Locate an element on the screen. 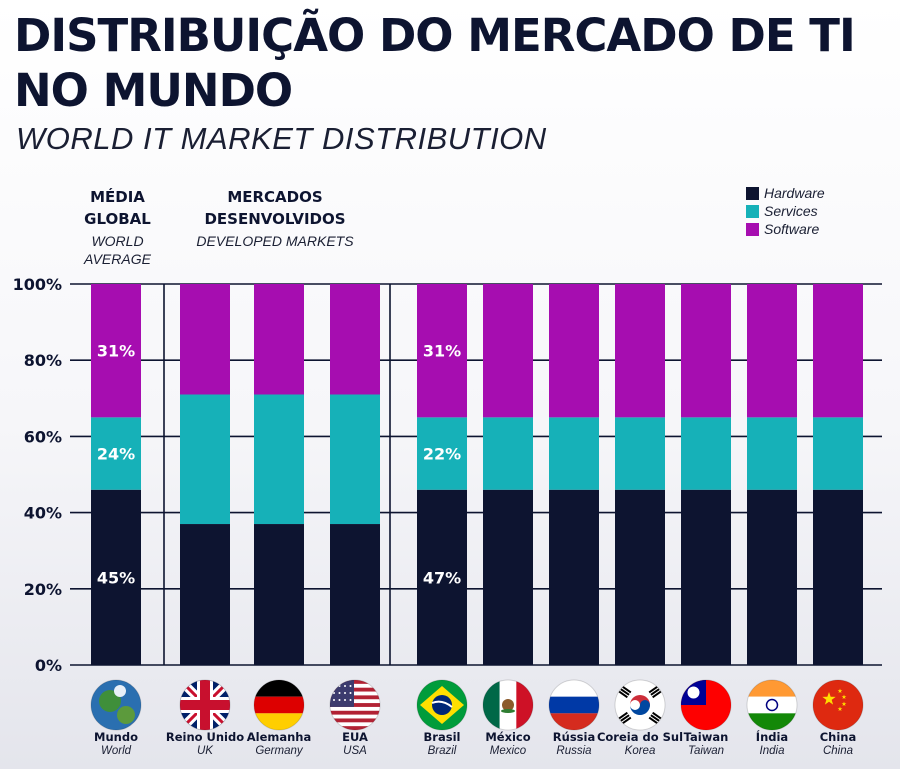 This screenshot has height=769, width=900. bar-software-eua is located at coordinates (355, 339).